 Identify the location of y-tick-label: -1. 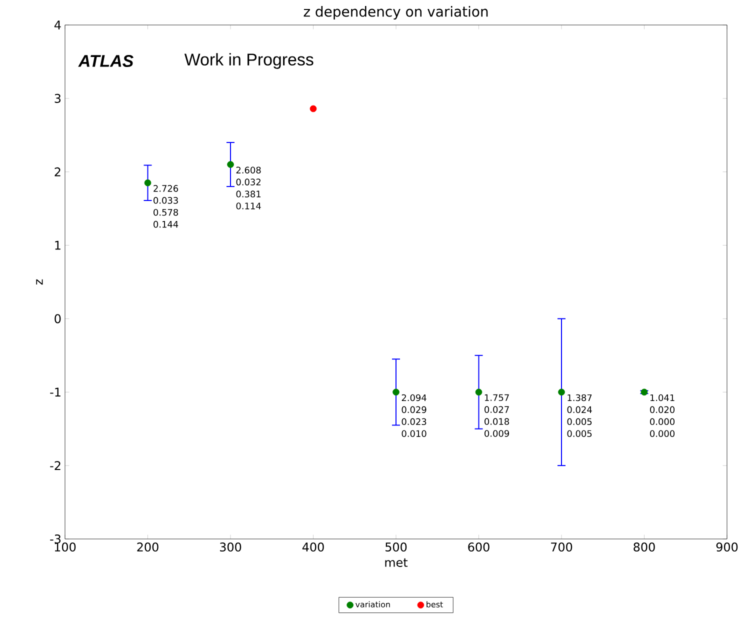
(55, 392).